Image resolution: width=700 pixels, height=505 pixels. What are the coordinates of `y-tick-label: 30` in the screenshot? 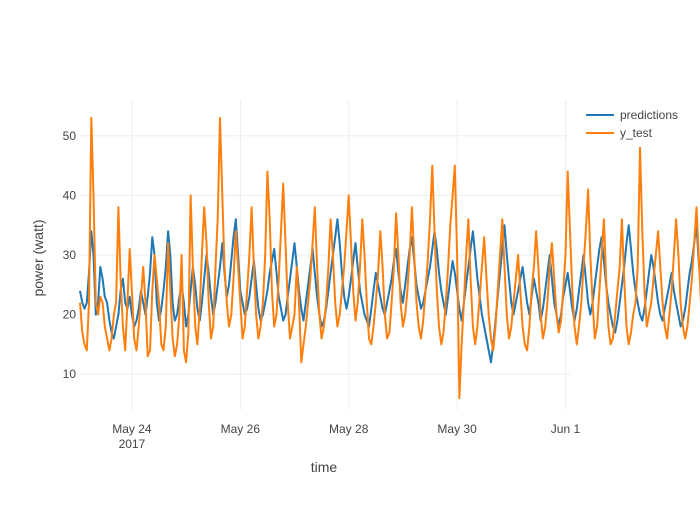 It's located at (70, 255).